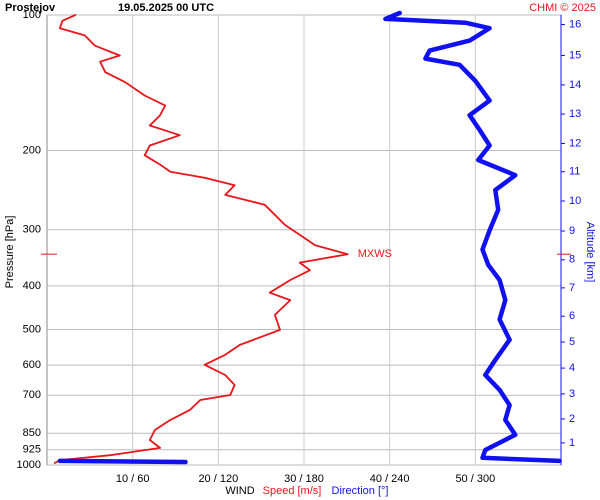 This screenshot has width=600, height=500. What do you see at coordinates (572, 288) in the screenshot?
I see `y2-tick-label: 7` at bounding box center [572, 288].